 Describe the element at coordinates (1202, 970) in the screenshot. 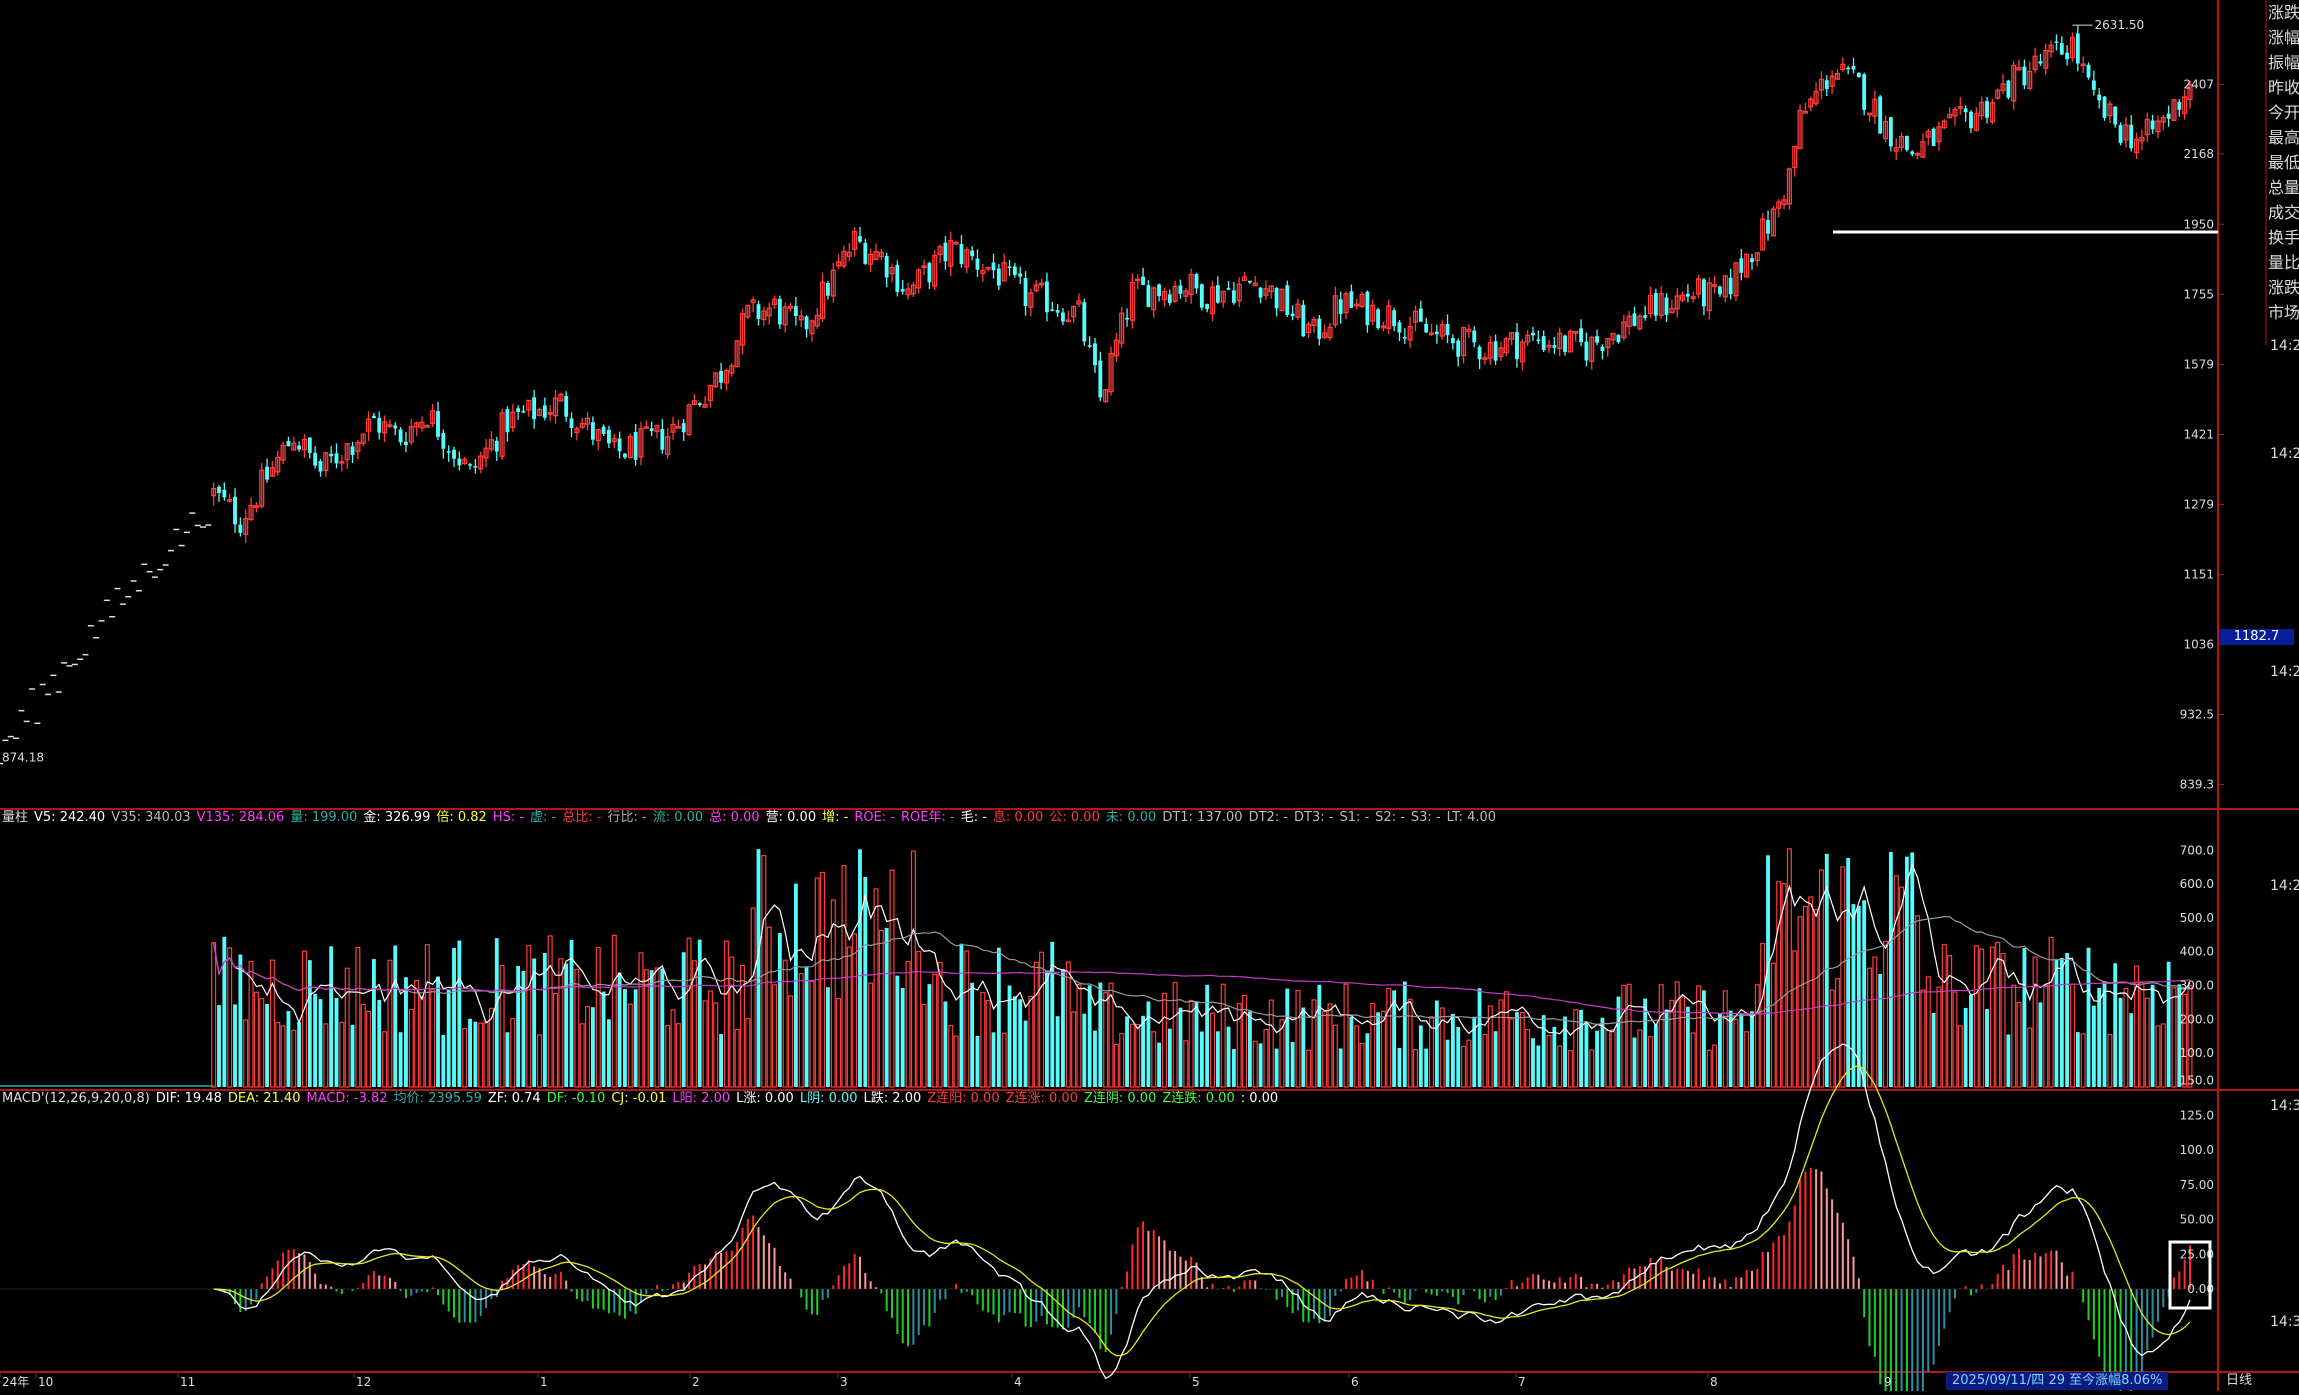

I see `volume-ma35-line` at that location.